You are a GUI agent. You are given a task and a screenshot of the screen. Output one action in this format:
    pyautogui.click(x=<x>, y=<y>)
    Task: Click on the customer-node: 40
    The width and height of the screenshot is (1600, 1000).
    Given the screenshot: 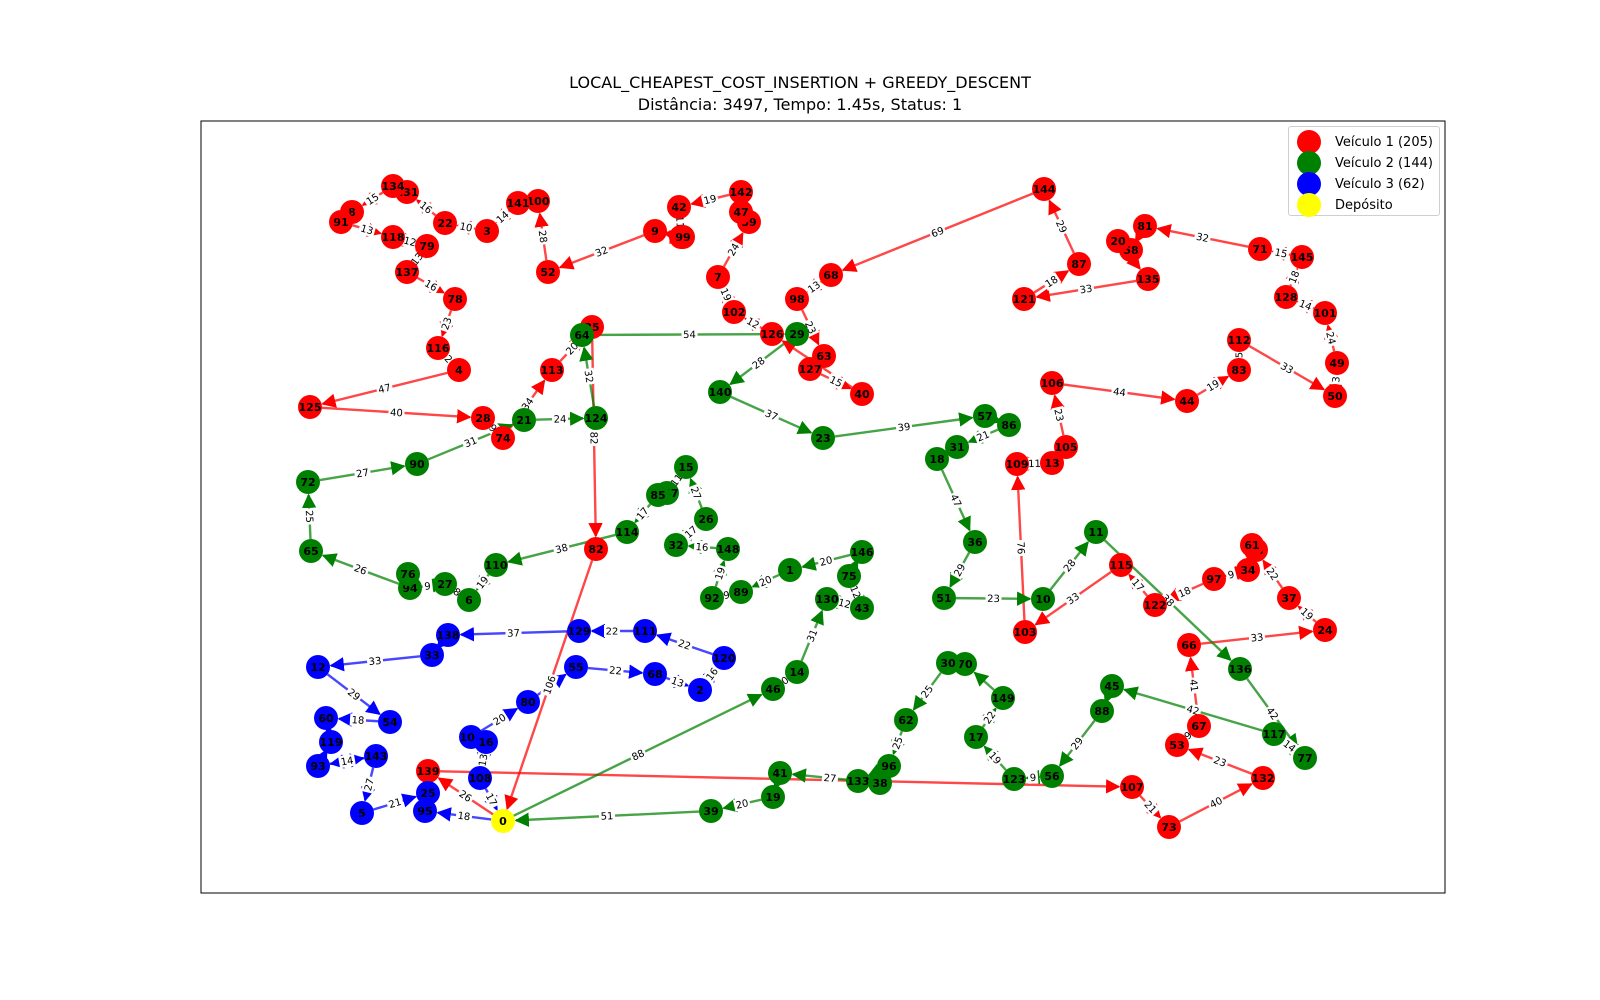 What is the action you would take?
    pyautogui.click(x=862, y=394)
    